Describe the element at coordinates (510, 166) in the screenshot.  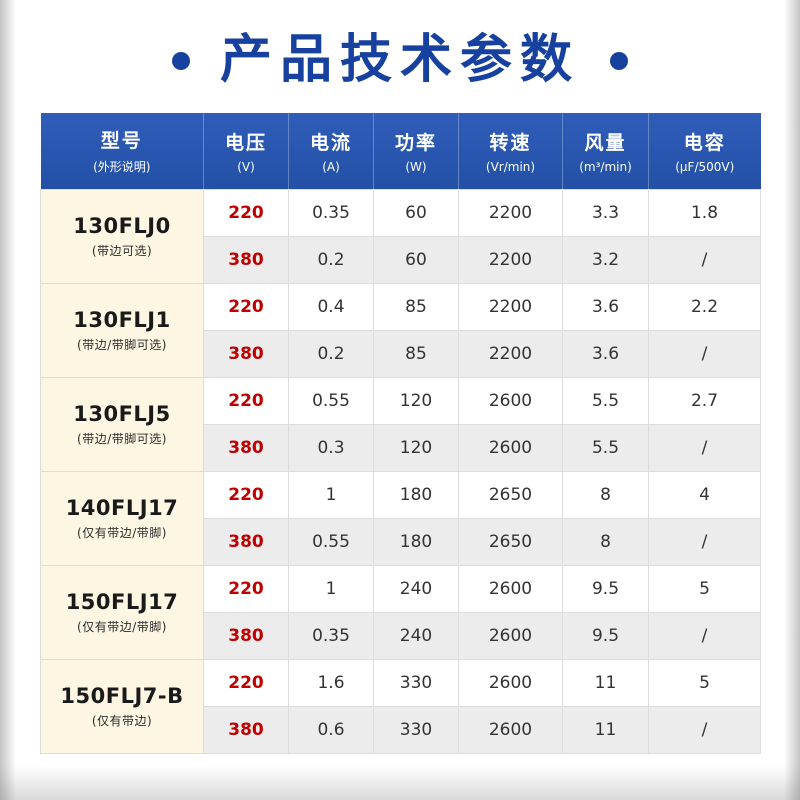
I see `header-speed-unit: (Vr/min)` at that location.